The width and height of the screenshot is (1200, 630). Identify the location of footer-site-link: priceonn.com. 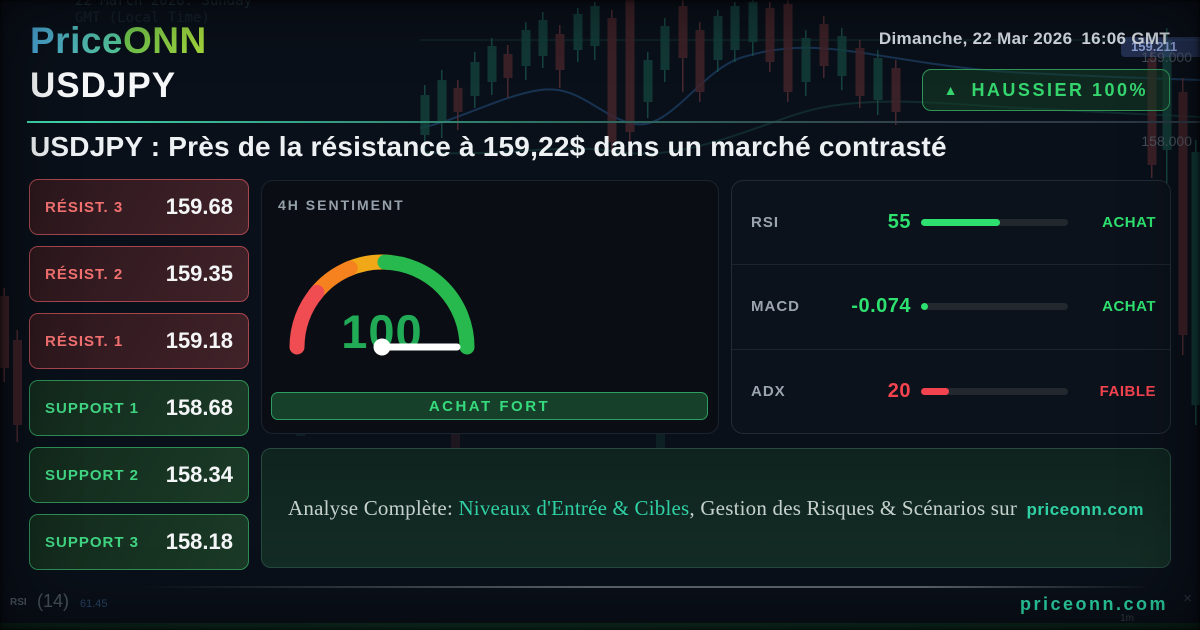
(1093, 604).